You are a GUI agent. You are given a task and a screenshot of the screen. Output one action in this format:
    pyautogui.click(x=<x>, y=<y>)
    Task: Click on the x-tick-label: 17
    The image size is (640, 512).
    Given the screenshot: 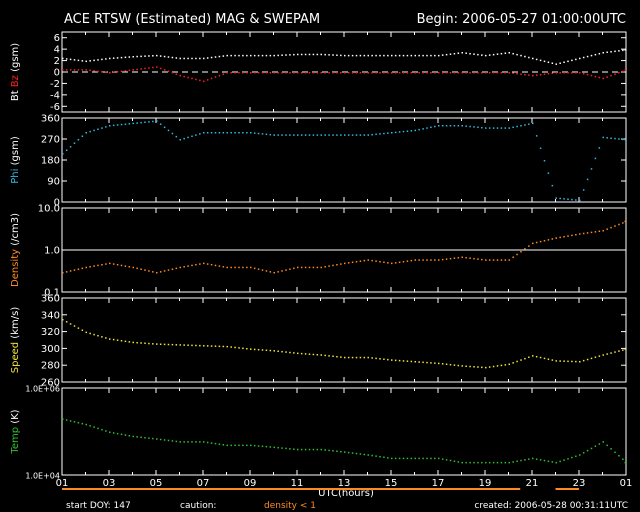 What is the action you would take?
    pyautogui.click(x=438, y=483)
    